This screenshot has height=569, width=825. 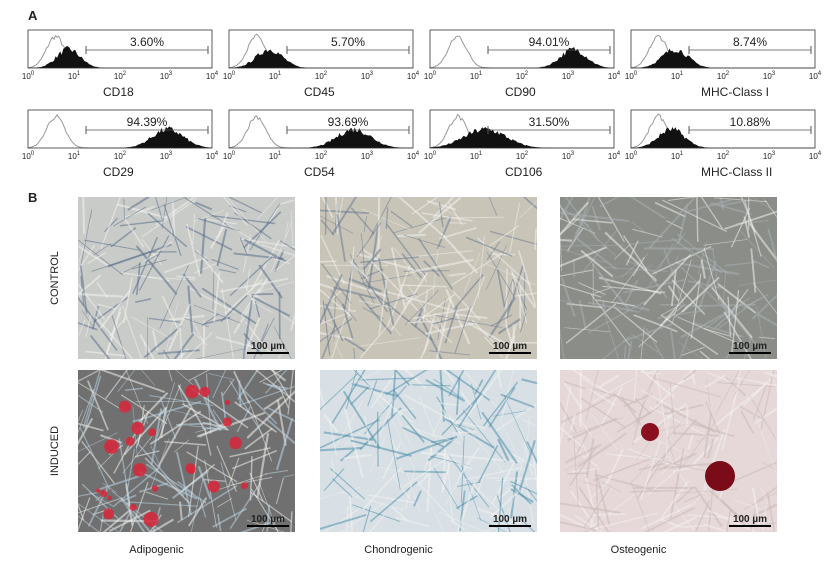 I want to click on scale-label: 100 µm, so click(x=510, y=346).